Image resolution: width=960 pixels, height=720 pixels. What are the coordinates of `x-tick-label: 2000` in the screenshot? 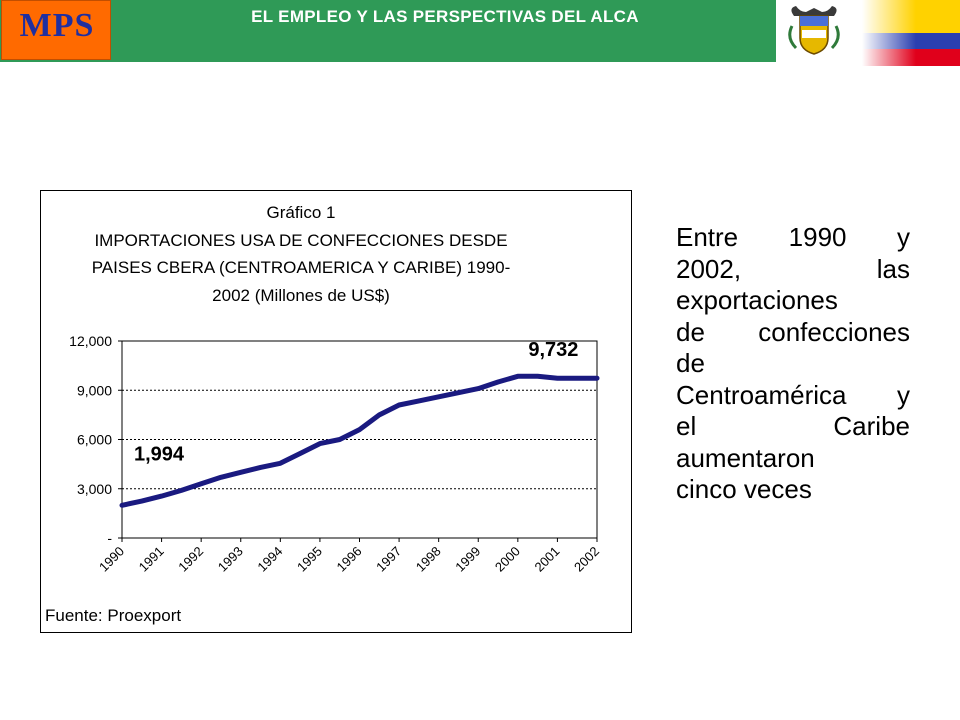 It's located at (507, 559).